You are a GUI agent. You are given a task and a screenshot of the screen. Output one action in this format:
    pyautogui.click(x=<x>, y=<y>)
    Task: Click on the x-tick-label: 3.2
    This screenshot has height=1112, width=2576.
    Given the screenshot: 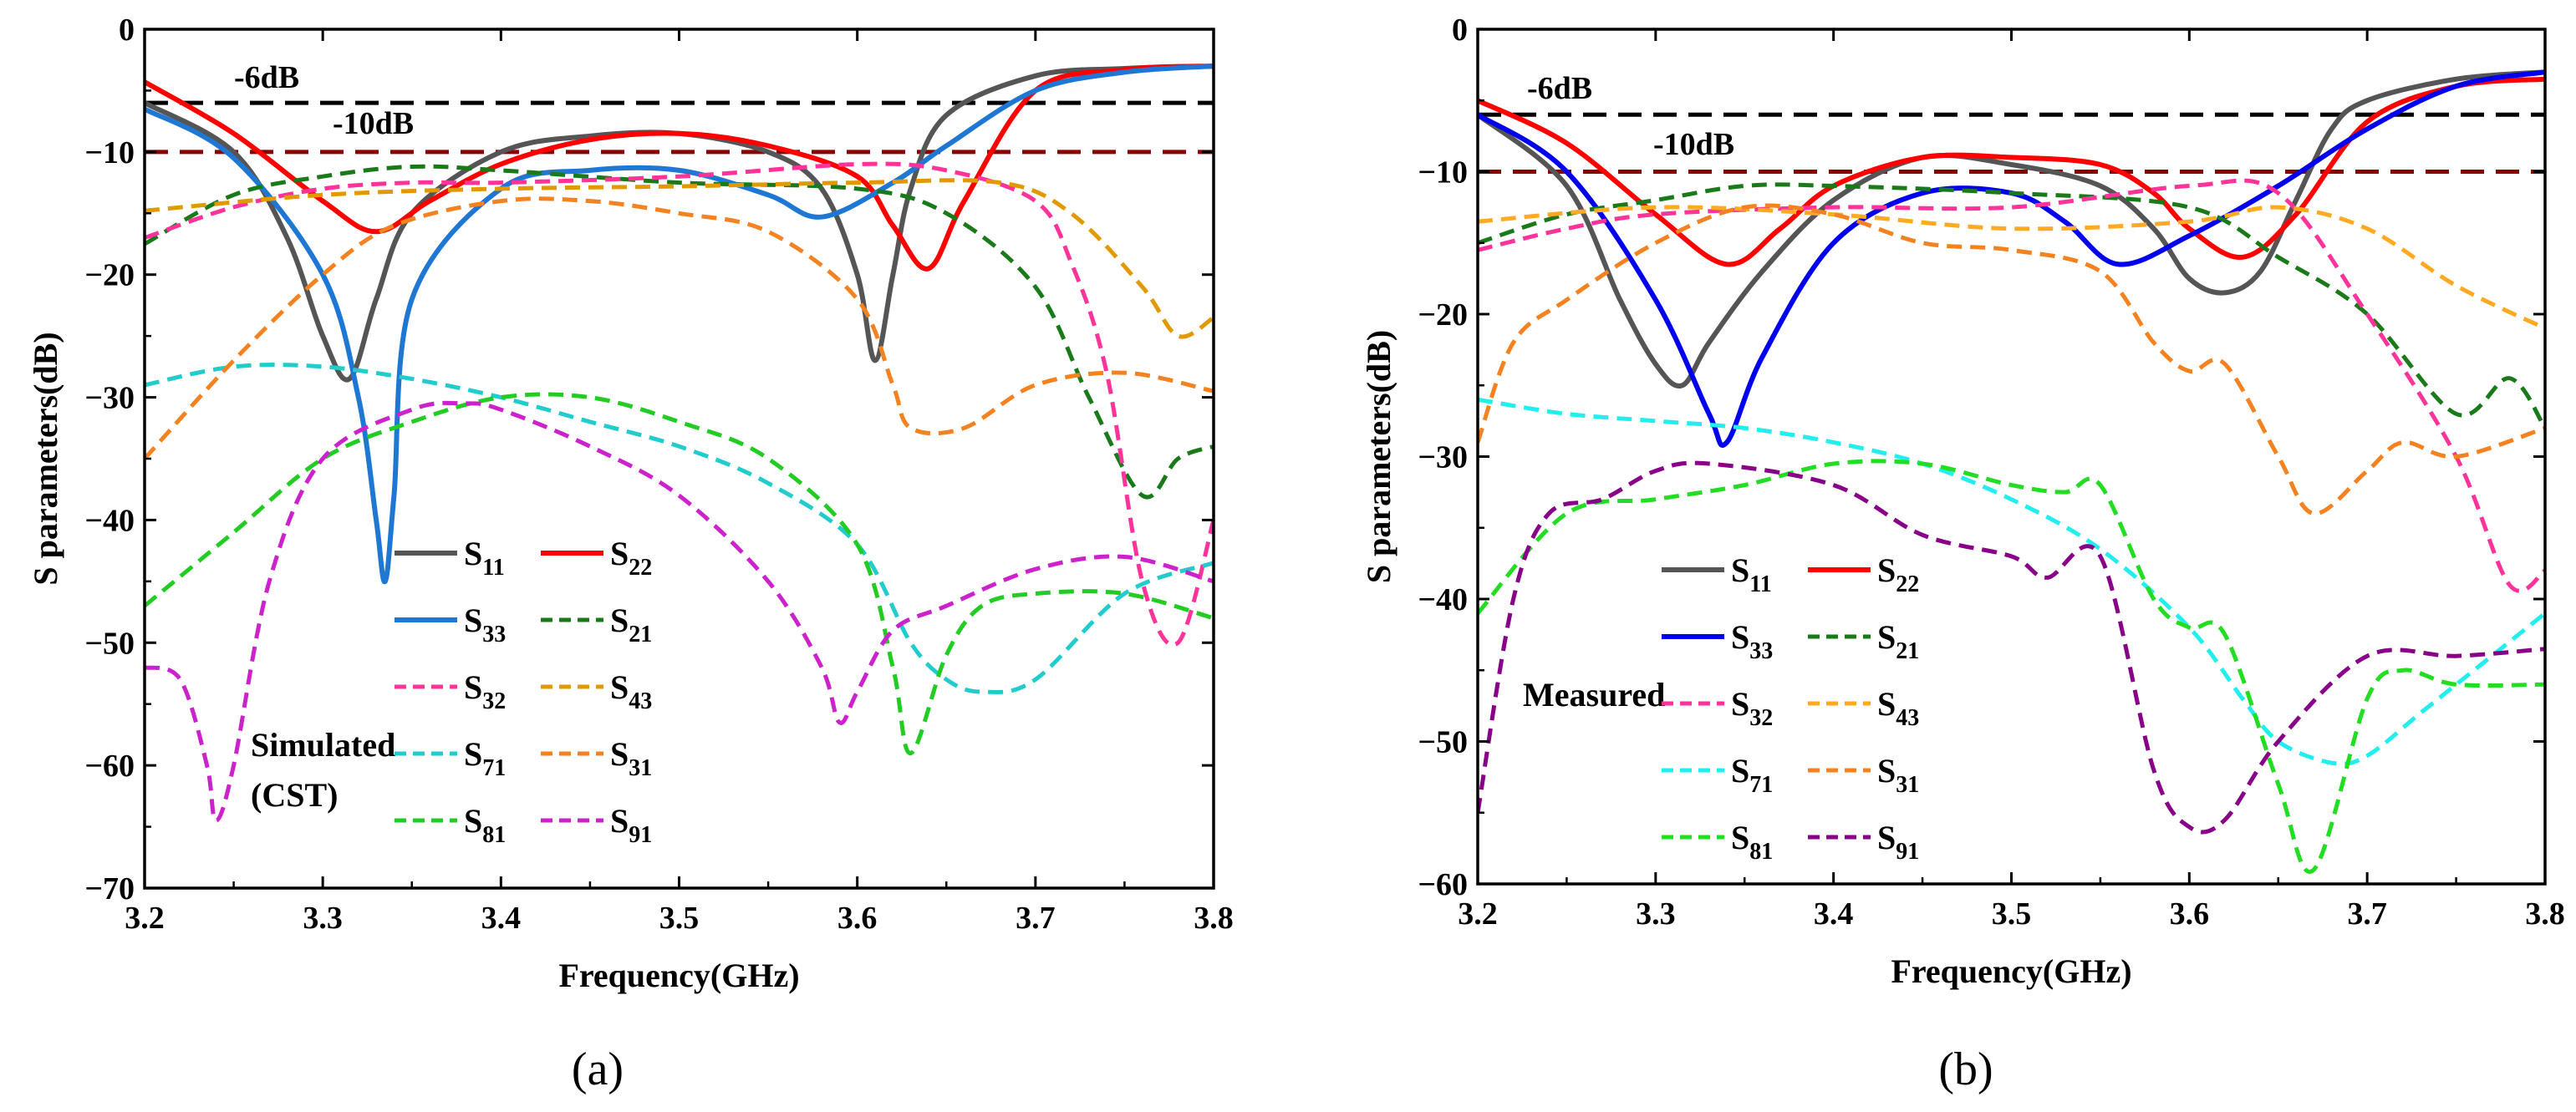 What is the action you would take?
    pyautogui.click(x=145, y=918)
    